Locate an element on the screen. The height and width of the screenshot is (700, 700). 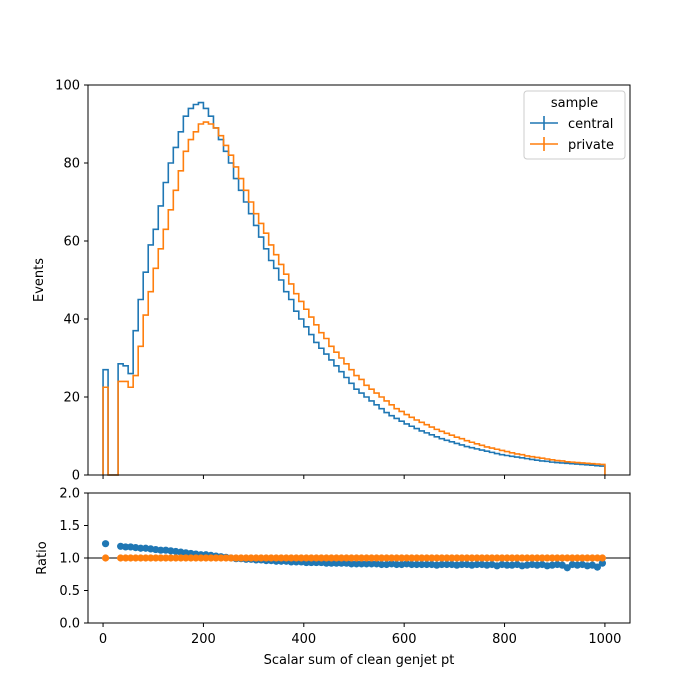
legend-entry-private: private is located at coordinates (572, 145).